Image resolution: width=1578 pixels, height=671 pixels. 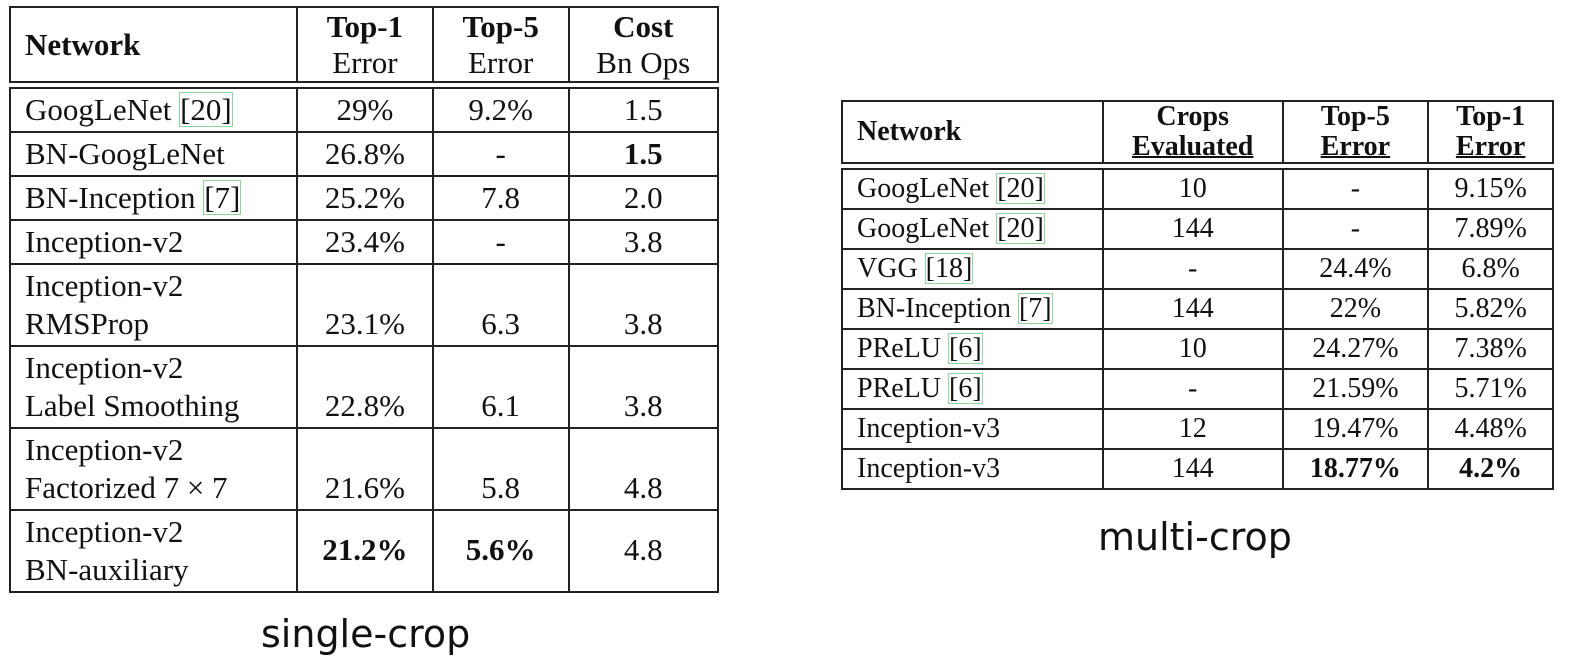 I want to click on table-row: PReLU [6] -21.59% 5.71%, so click(x=1197, y=389).